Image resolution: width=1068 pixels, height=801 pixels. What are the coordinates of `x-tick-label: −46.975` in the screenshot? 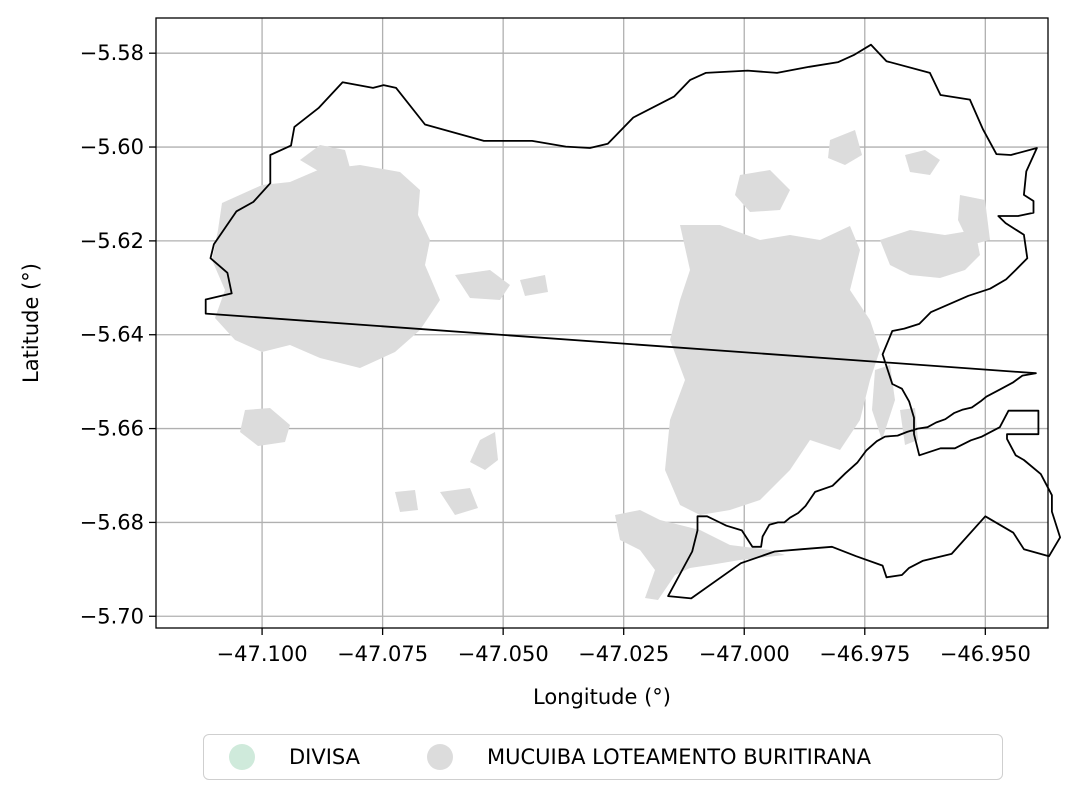 It's located at (864, 654).